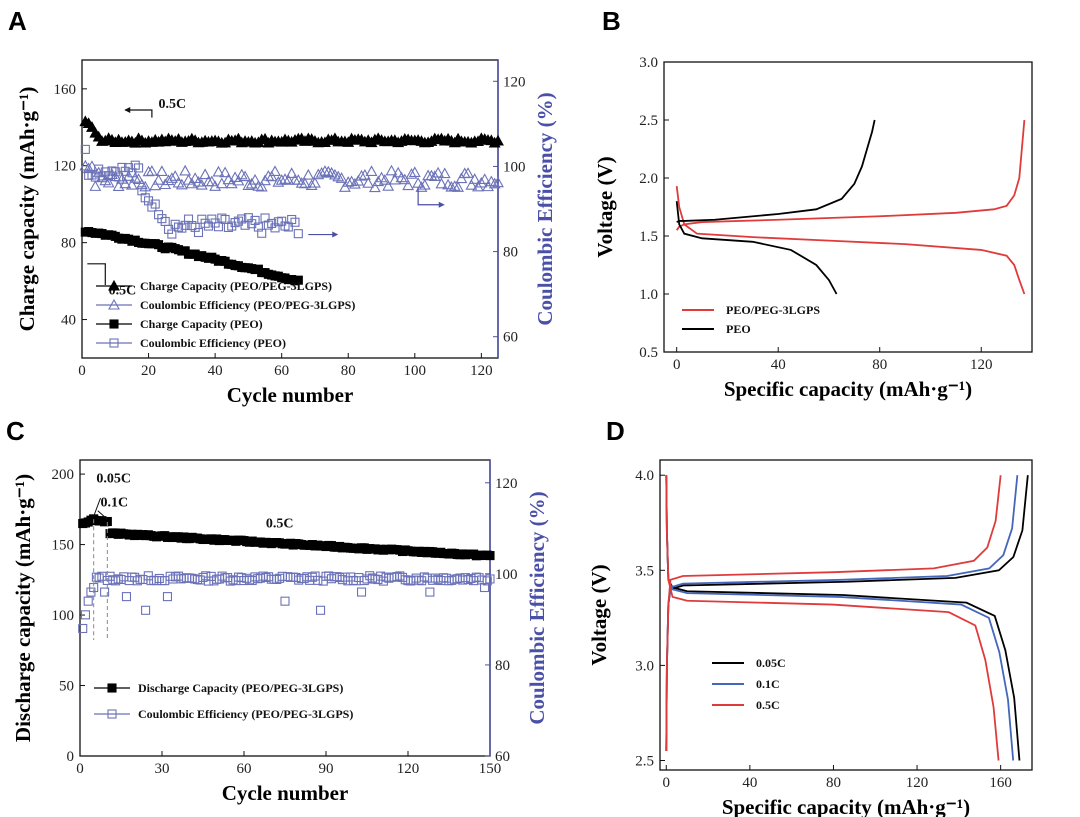 The width and height of the screenshot is (1080, 817). Describe the element at coordinates (244, 769) in the screenshot. I see `panel-c-xtick-label: 60` at that location.